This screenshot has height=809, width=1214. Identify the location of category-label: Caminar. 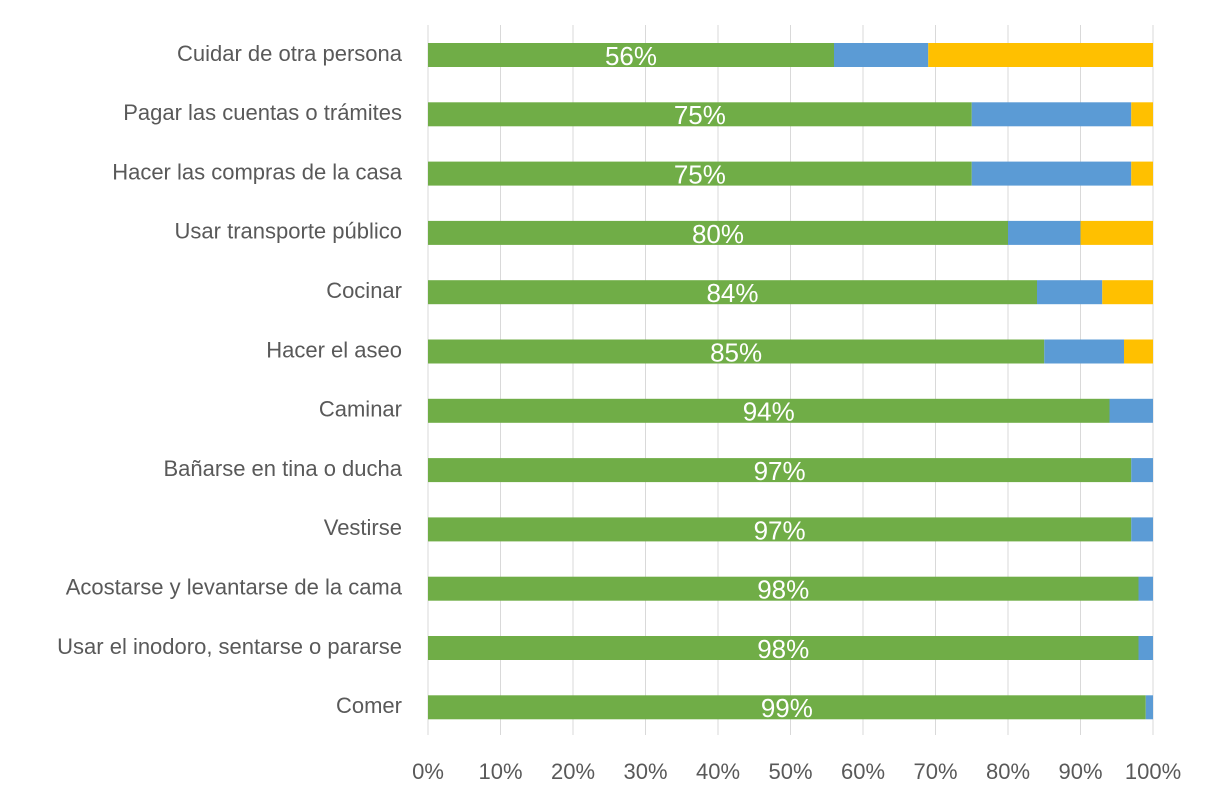
(360, 409).